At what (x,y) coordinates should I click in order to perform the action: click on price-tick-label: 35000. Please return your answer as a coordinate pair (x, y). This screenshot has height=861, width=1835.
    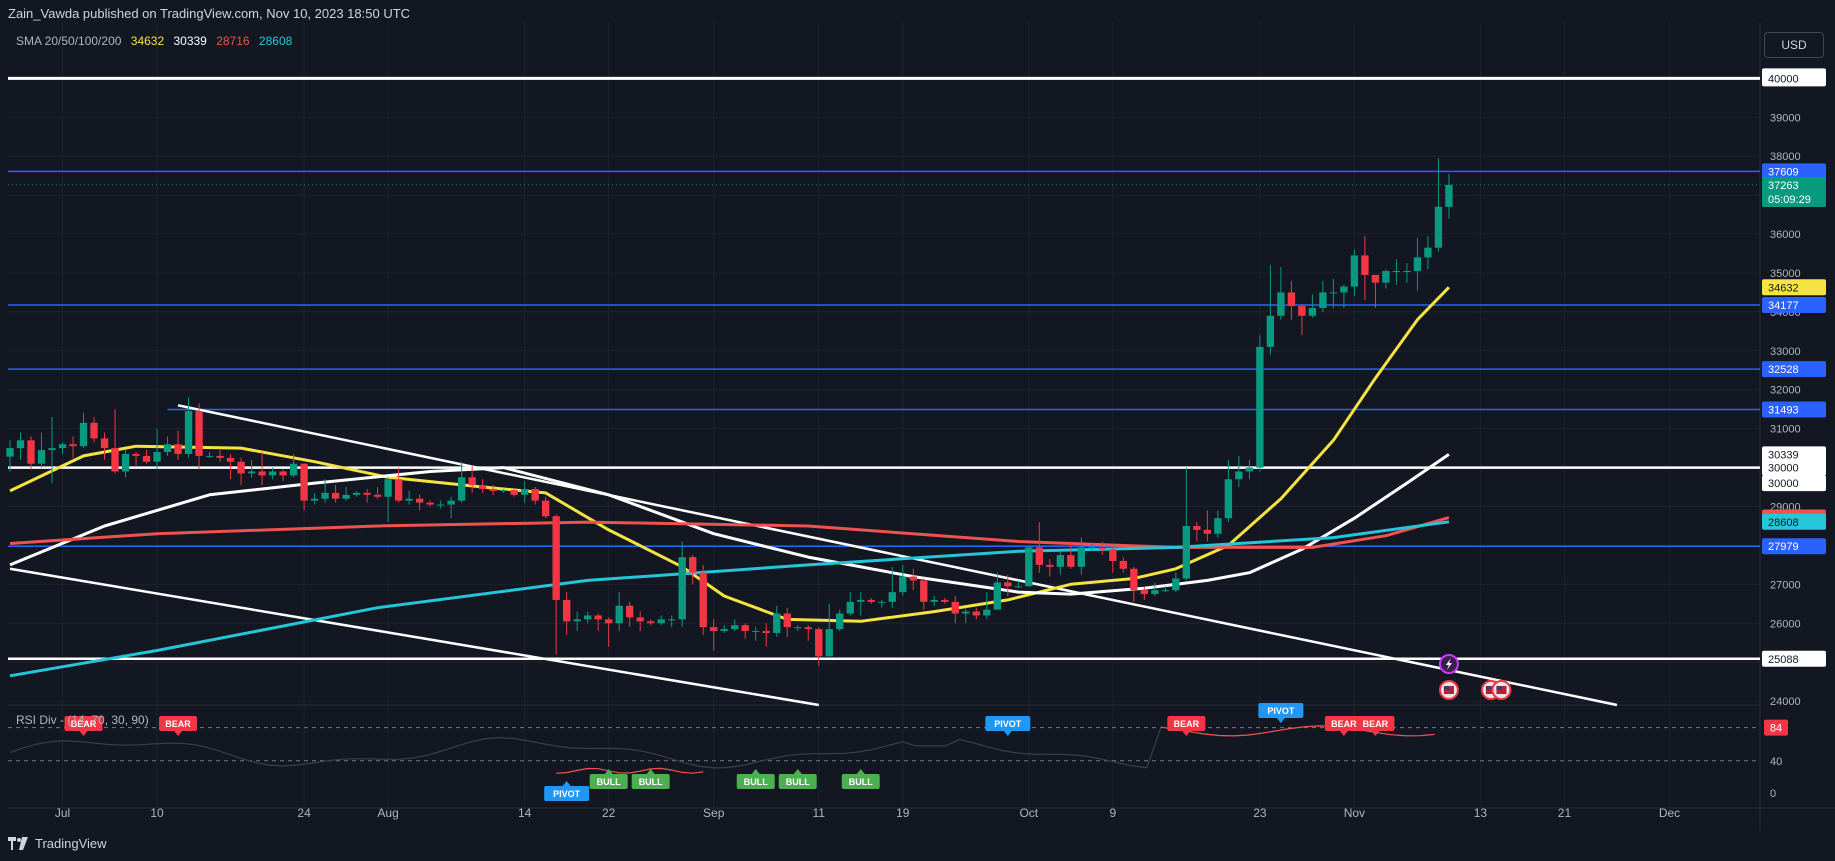
    Looking at the image, I should click on (1785, 274).